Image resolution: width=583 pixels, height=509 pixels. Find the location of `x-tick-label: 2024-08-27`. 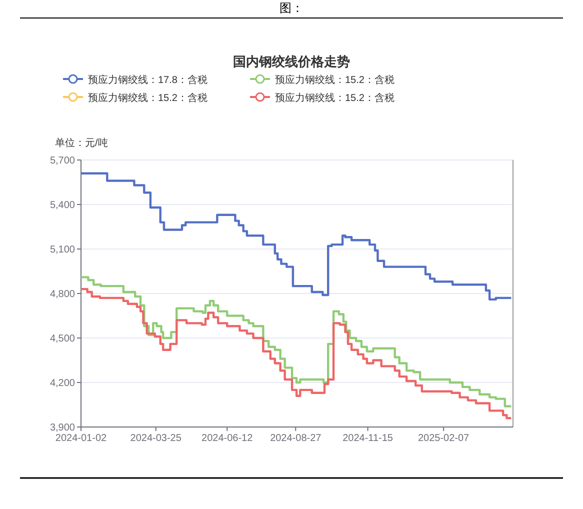

x-tick-label: 2024-08-27 is located at coordinates (296, 438).